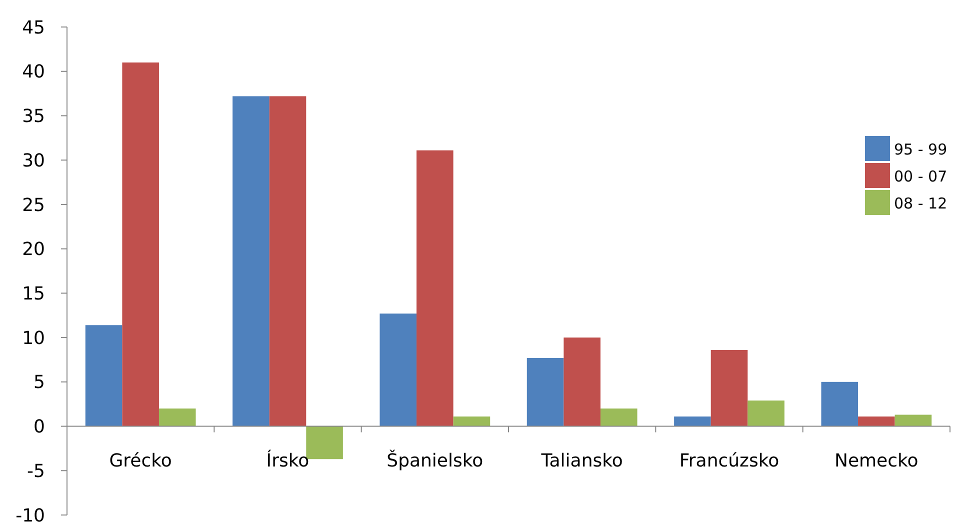  I want to click on x-tick-label: Nemecko, so click(876, 461).